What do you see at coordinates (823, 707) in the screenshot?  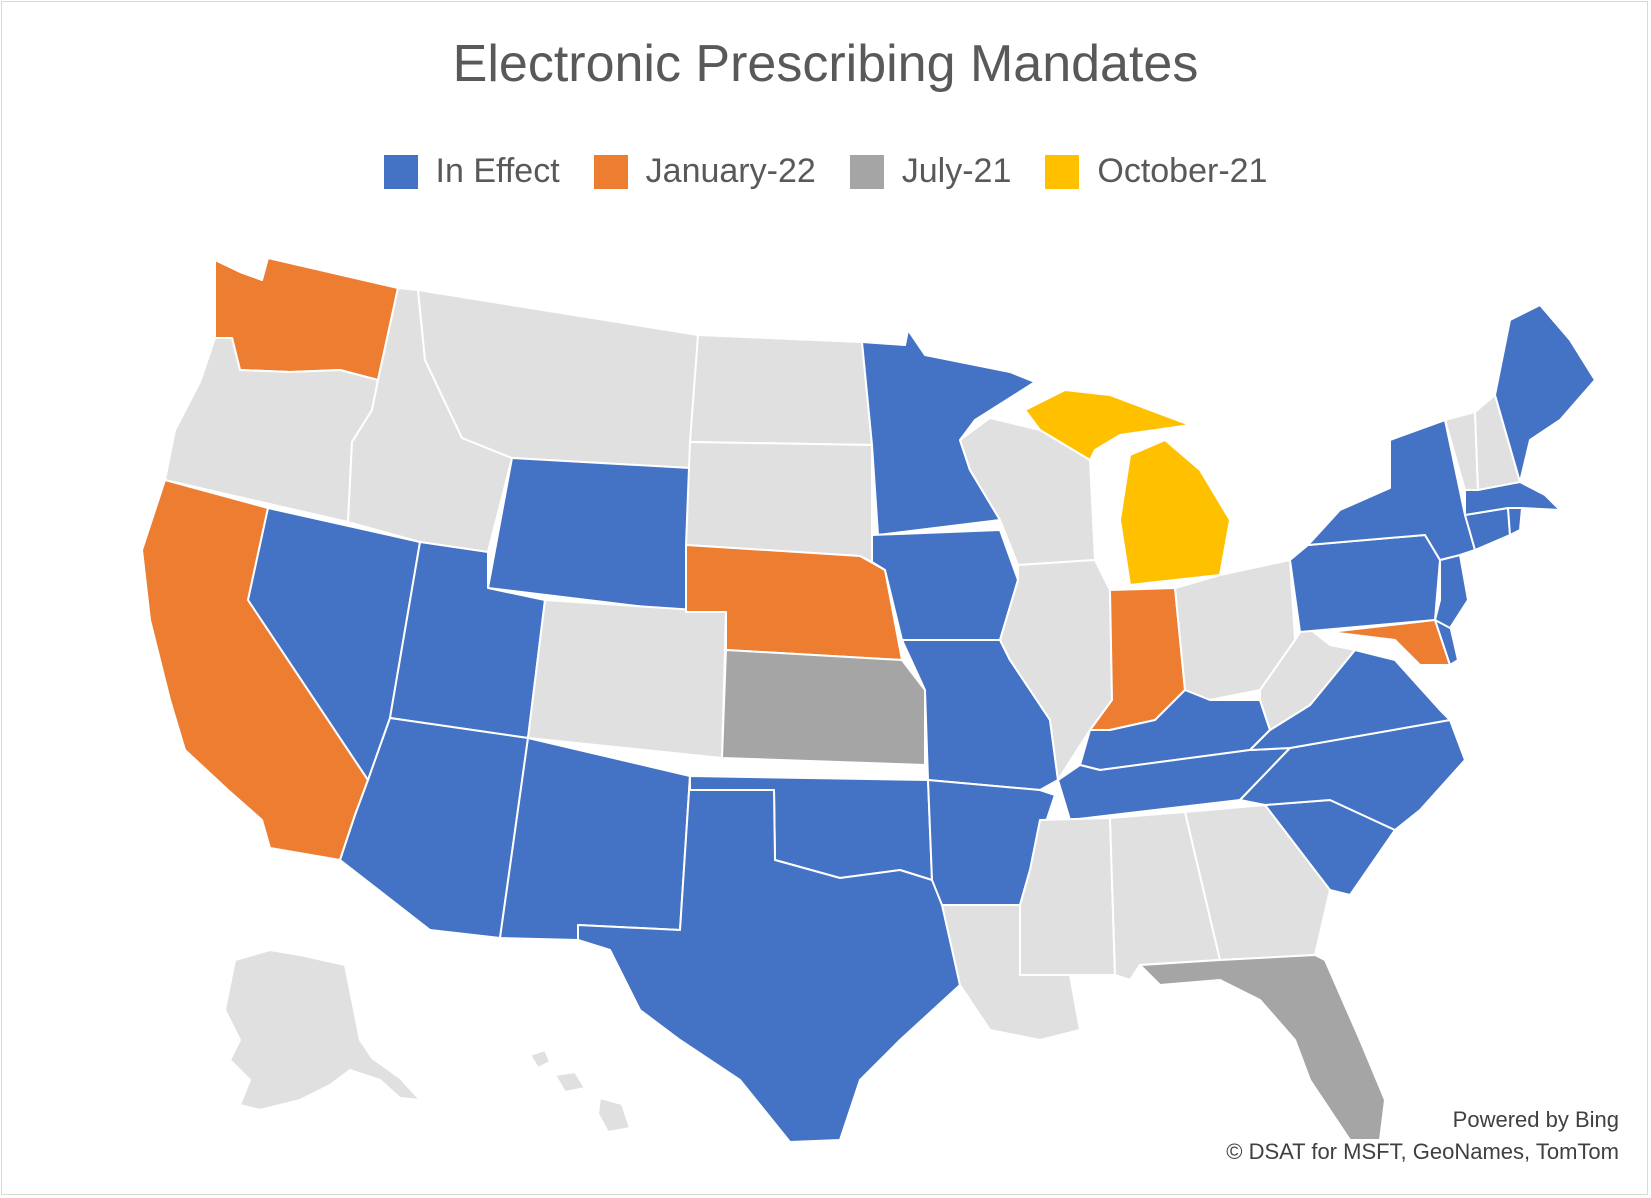 I see `state-KS` at bounding box center [823, 707].